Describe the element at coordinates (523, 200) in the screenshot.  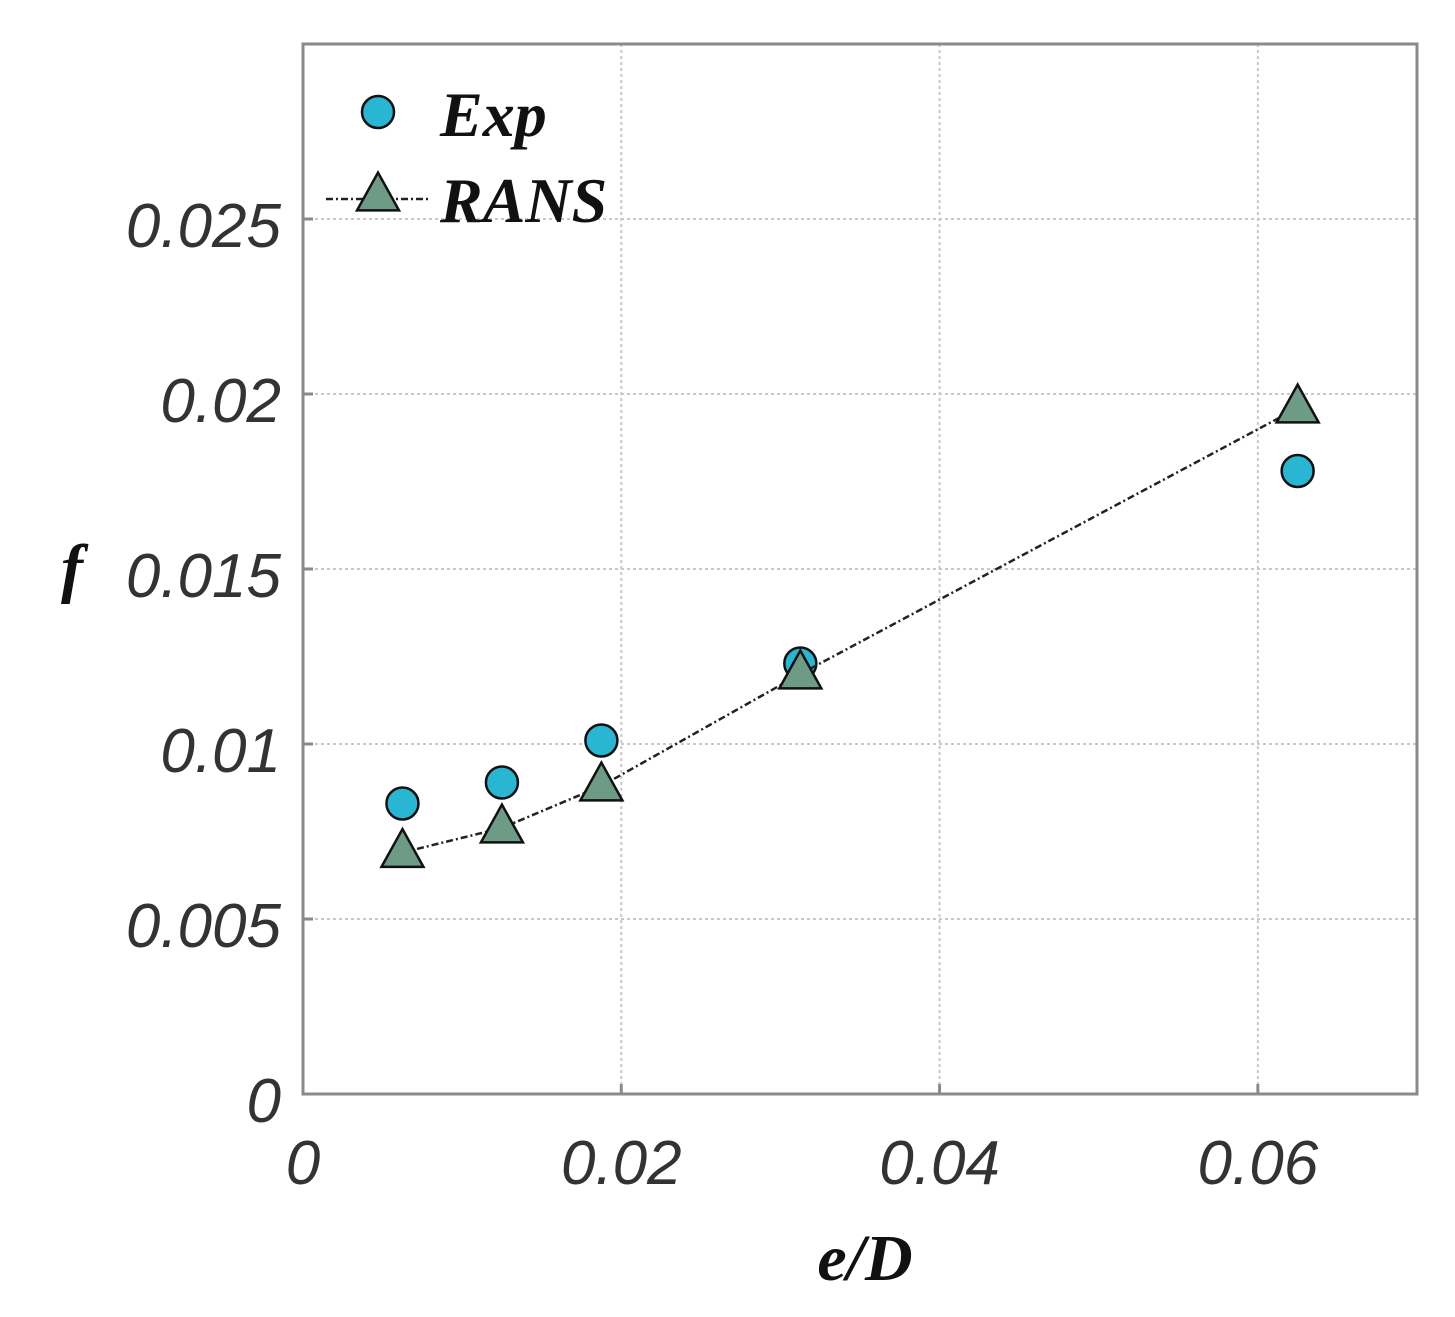
I see `legend-rans-label: RANS` at that location.